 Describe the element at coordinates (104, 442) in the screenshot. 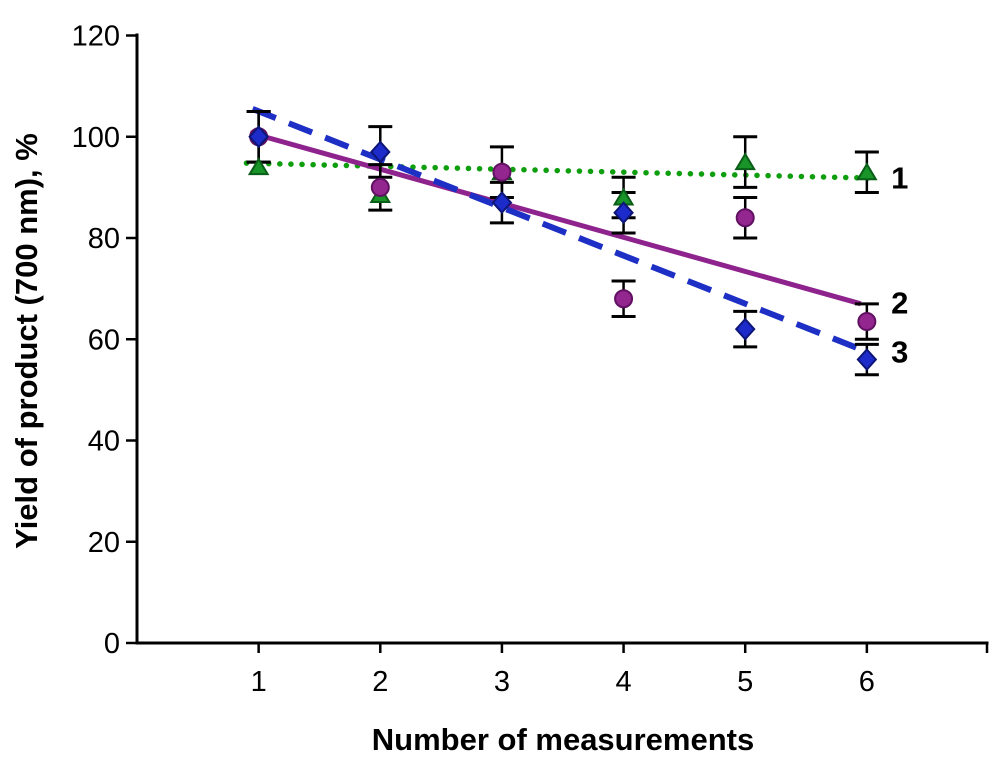

I see `y-axis-tick-label: 40` at that location.